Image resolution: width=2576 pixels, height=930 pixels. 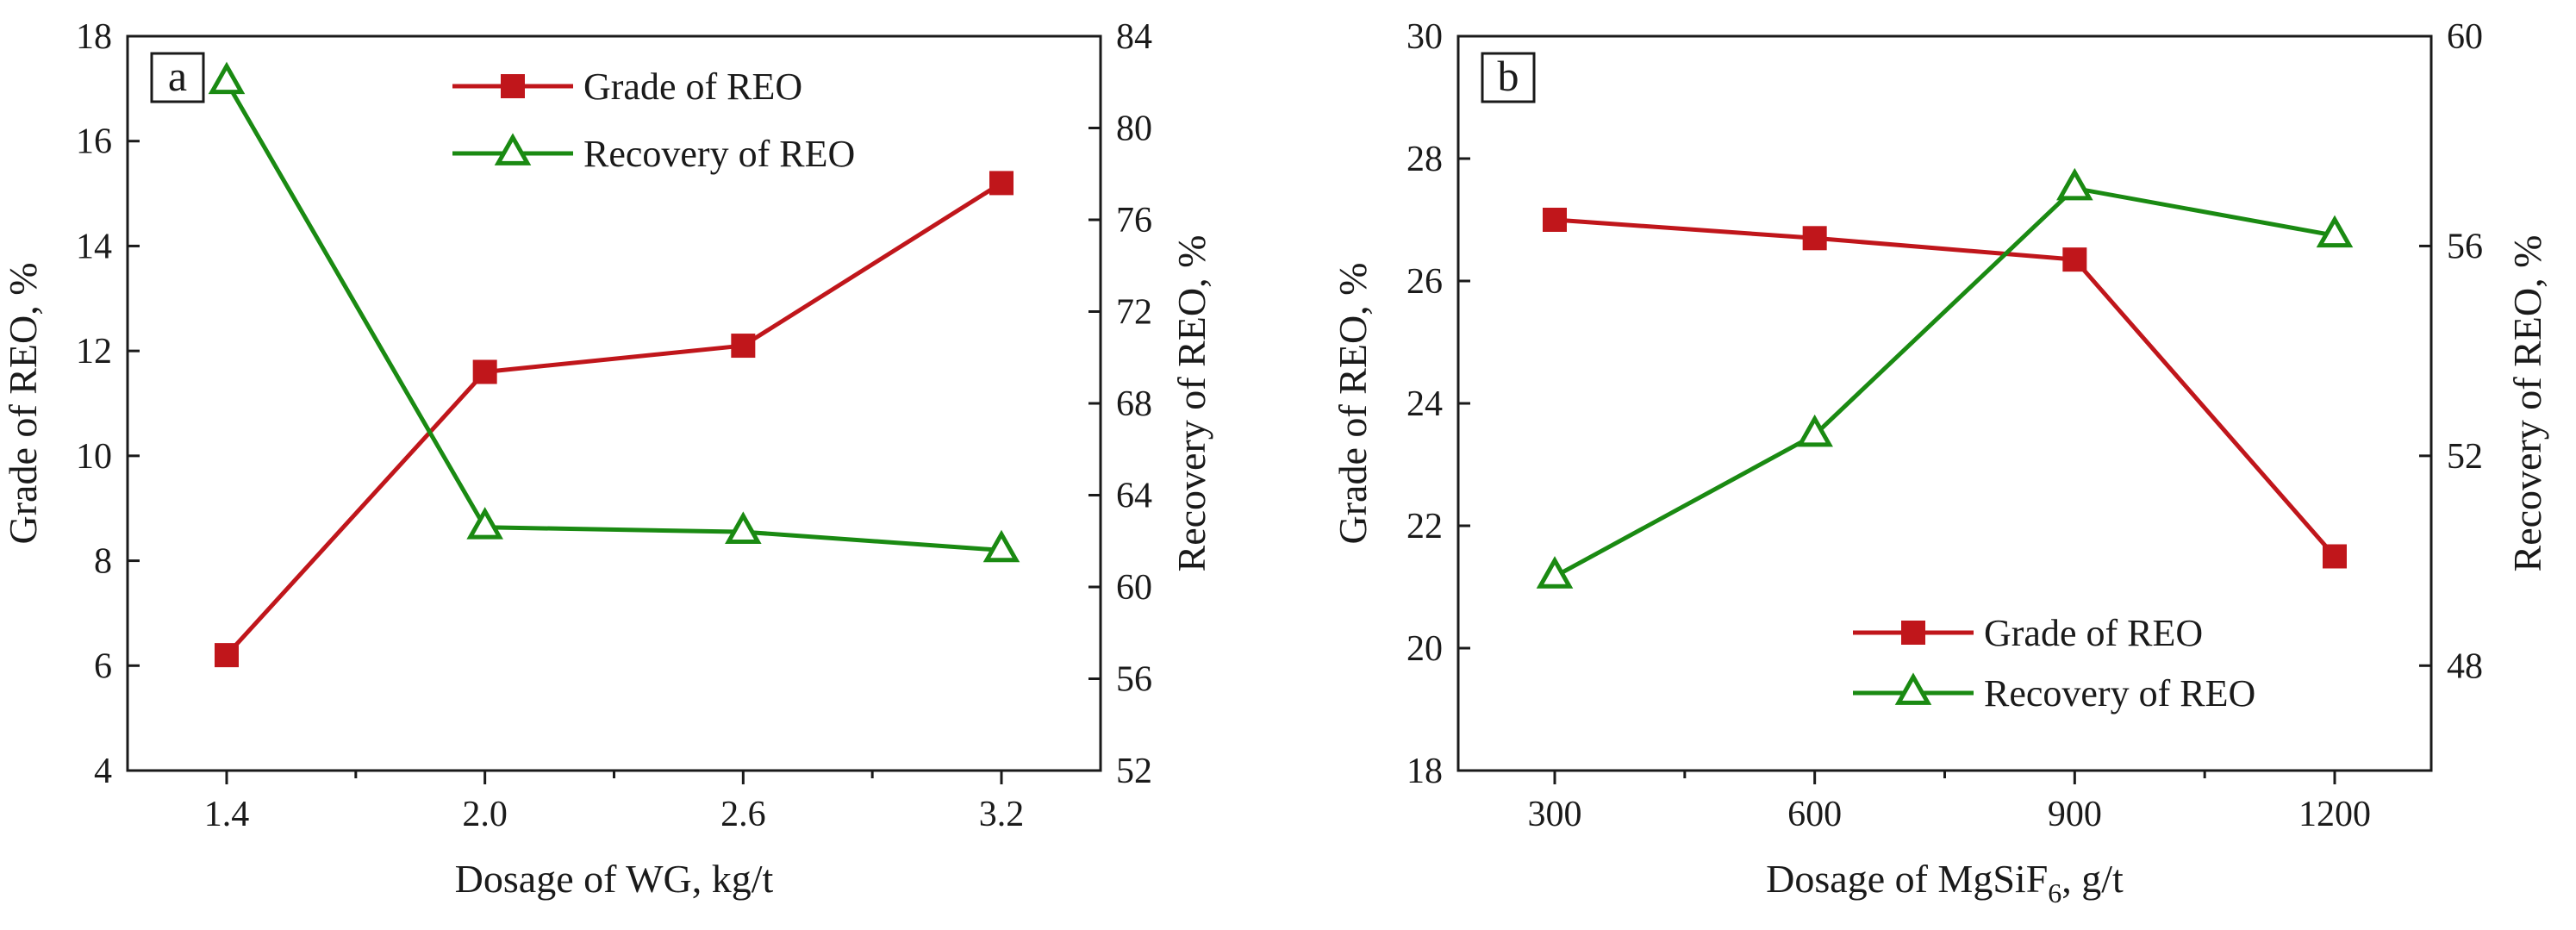 I want to click on series-line-recovery, so click(x=1944, y=382).